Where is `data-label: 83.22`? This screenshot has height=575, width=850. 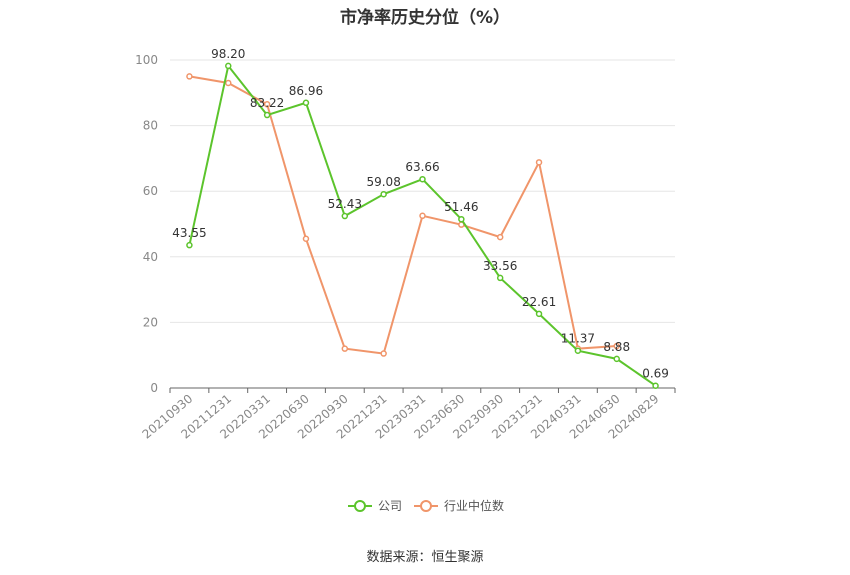 data-label: 83.22 is located at coordinates (267, 103).